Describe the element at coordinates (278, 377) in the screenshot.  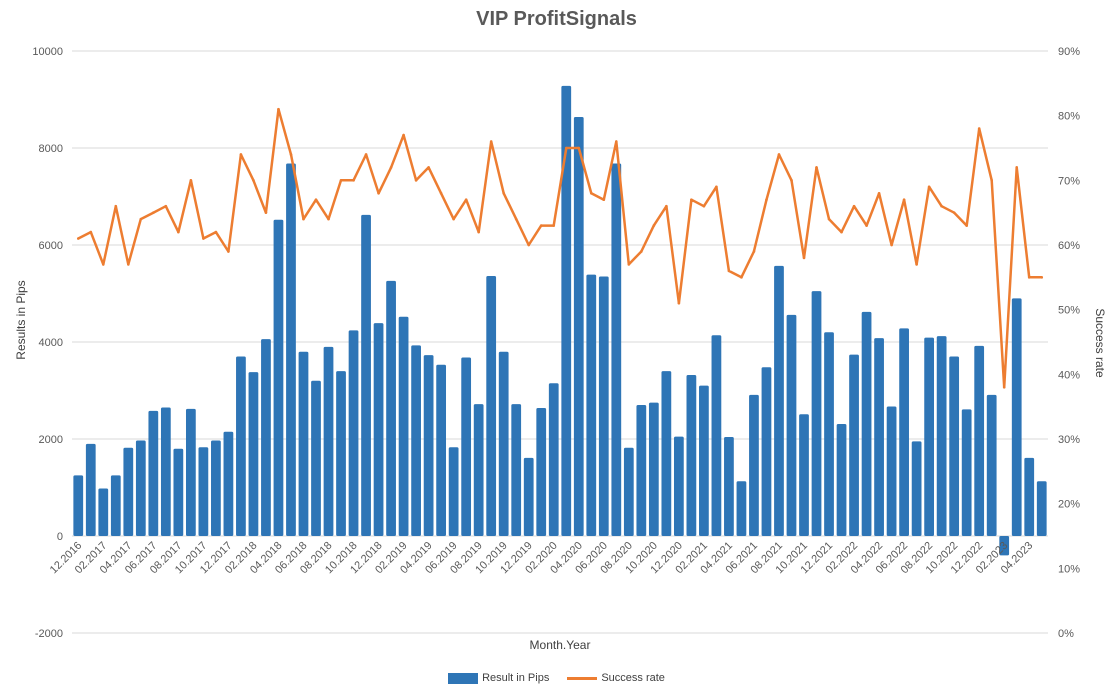
I see `bar-04.2018` at that location.